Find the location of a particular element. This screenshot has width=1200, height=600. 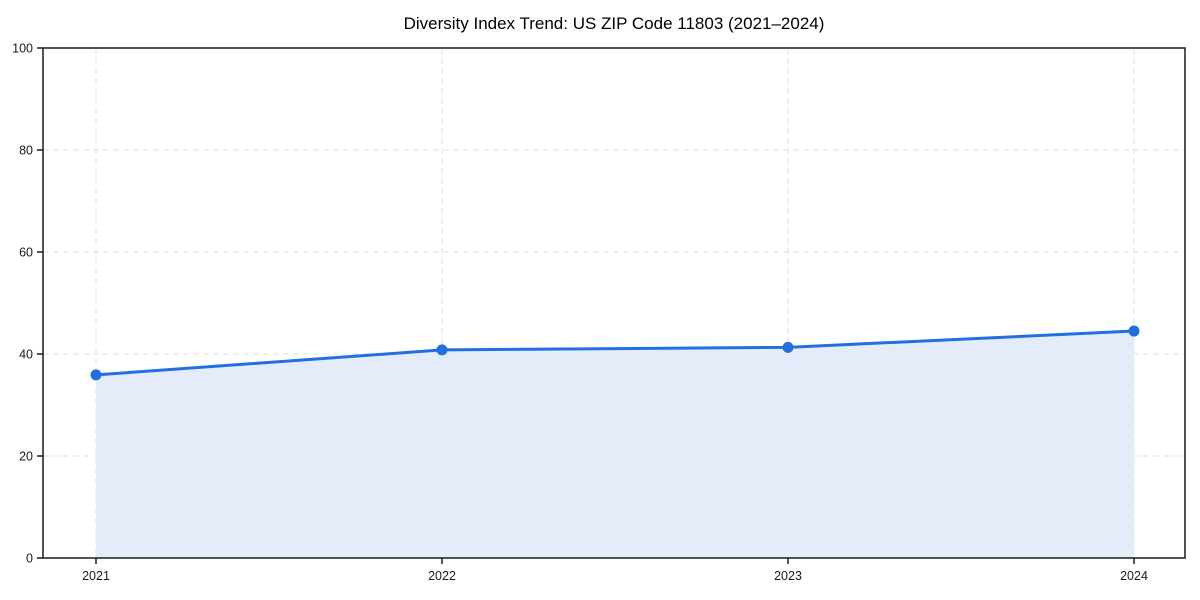

y-axis-tick-label: 100 is located at coordinates (22, 49).